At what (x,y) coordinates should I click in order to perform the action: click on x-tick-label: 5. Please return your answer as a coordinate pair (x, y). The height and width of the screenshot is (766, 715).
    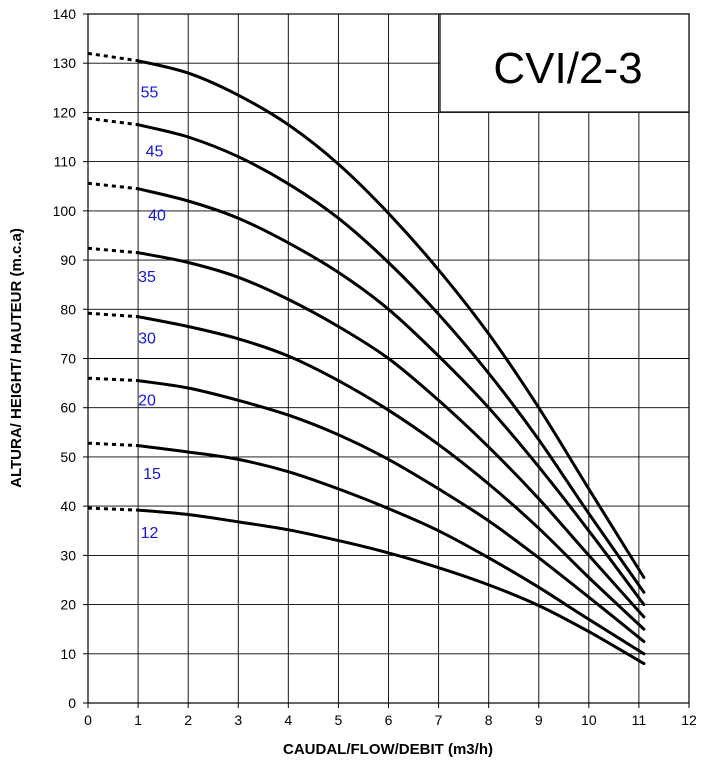
    Looking at the image, I should click on (339, 720).